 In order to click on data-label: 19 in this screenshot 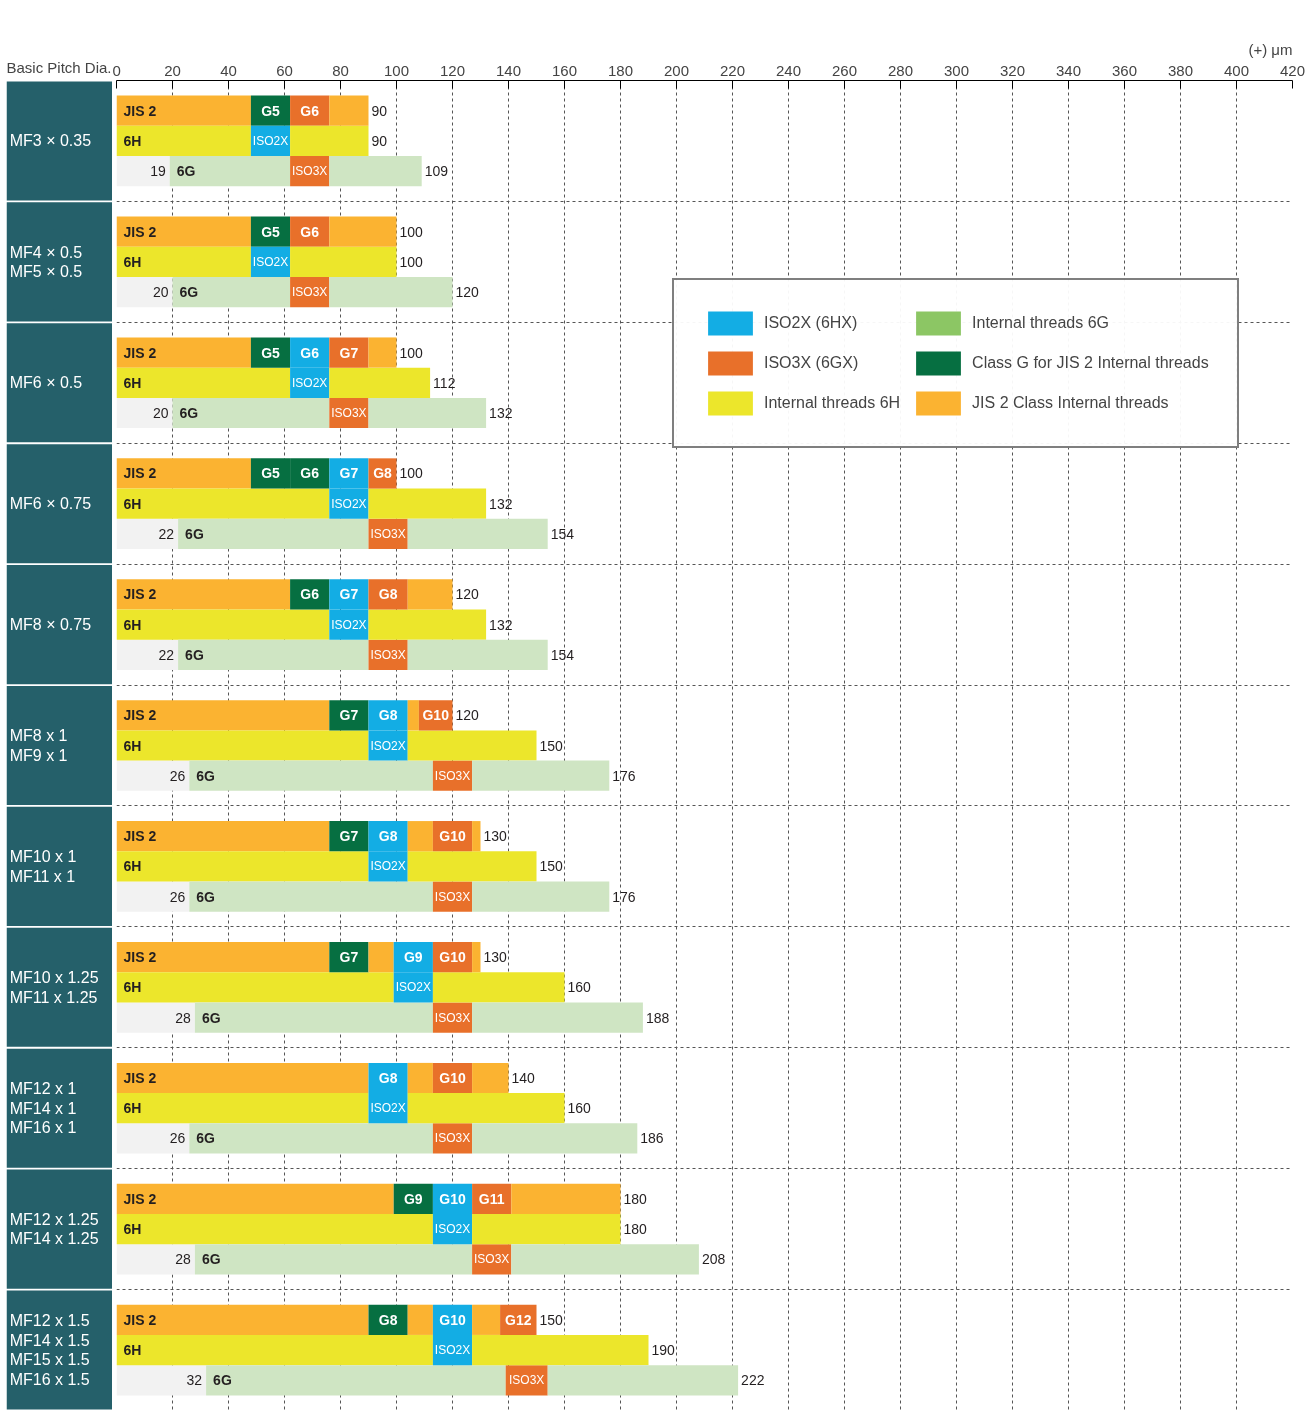, I will do `click(158, 171)`.